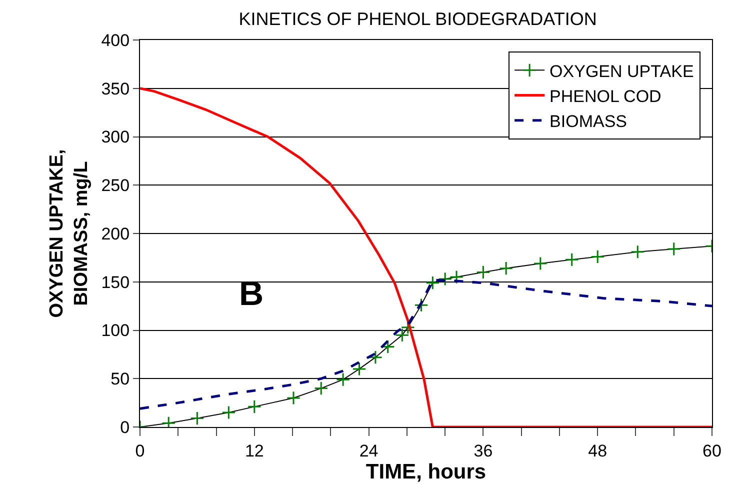 Image resolution: width=733 pixels, height=489 pixels. I want to click on x-axis-title: TIME, hours, so click(426, 472).